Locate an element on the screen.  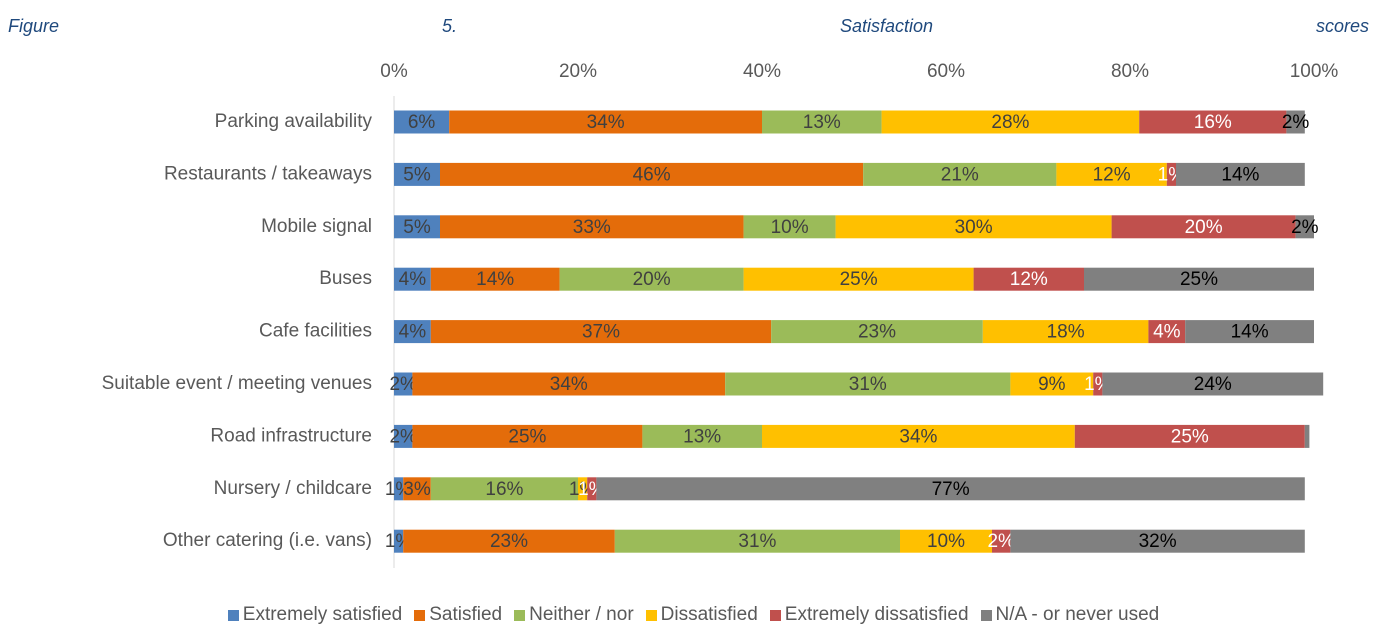
legend-label: Dissatisfied is located at coordinates (709, 614).